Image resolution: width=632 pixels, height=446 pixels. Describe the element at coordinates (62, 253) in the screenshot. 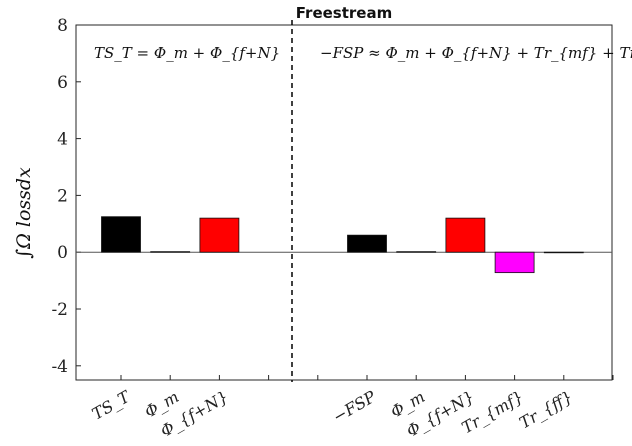

I see `y-tick-label: 0` at that location.